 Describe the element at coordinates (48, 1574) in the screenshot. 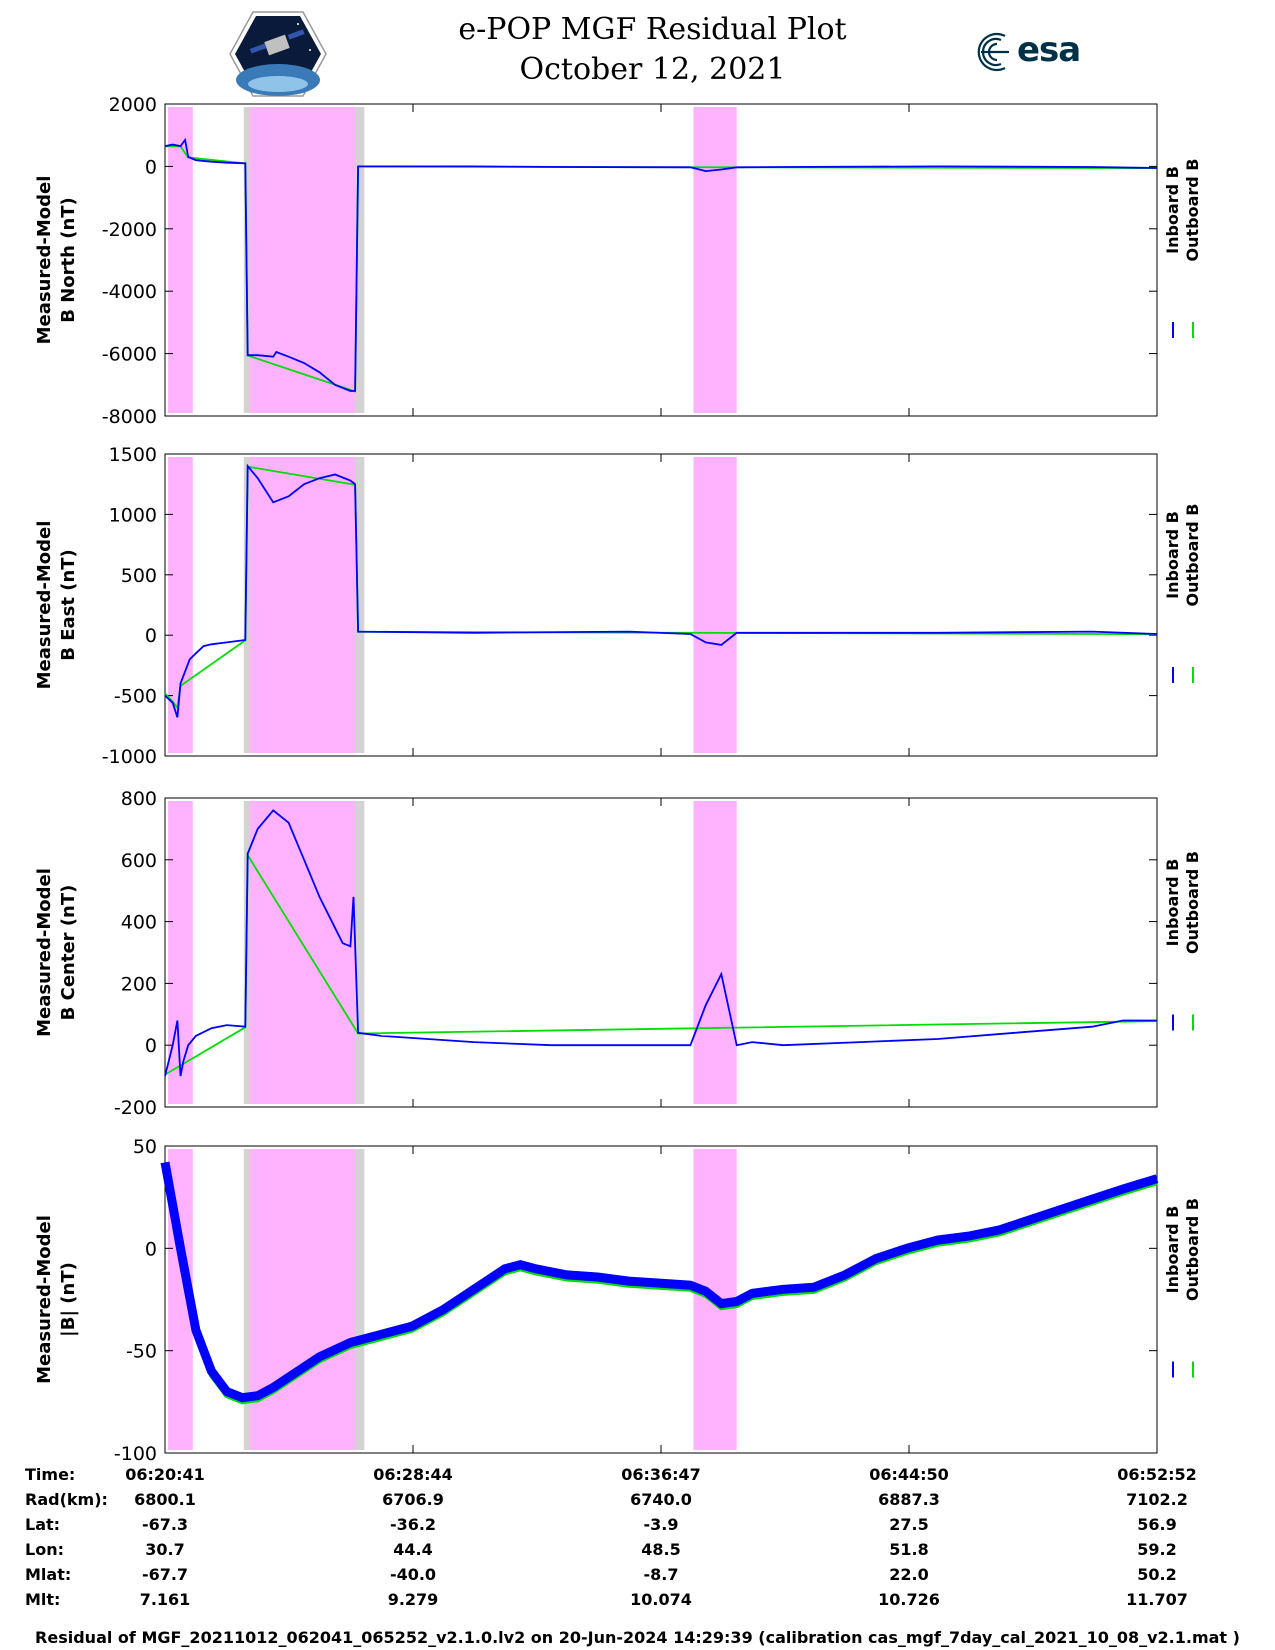

I see `table-row-label: Mlat:` at that location.